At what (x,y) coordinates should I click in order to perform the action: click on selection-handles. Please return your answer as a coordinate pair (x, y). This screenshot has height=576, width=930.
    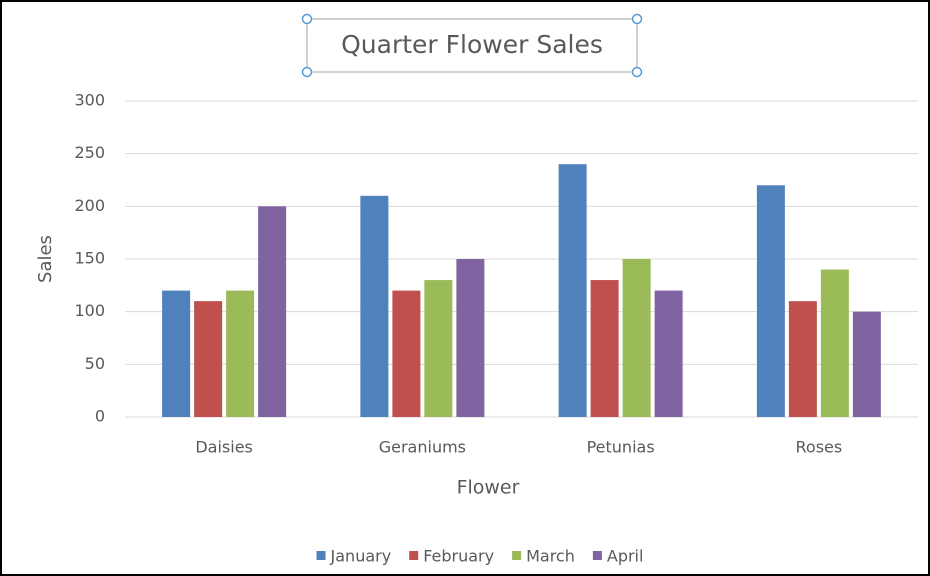
    Looking at the image, I should click on (472, 45).